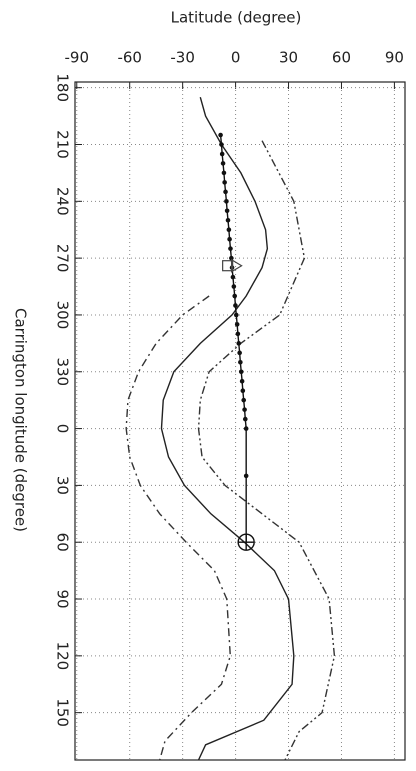 This screenshot has width=416, height=771. Describe the element at coordinates (63, 656) in the screenshot. I see `y-tick-label: 120` at that location.